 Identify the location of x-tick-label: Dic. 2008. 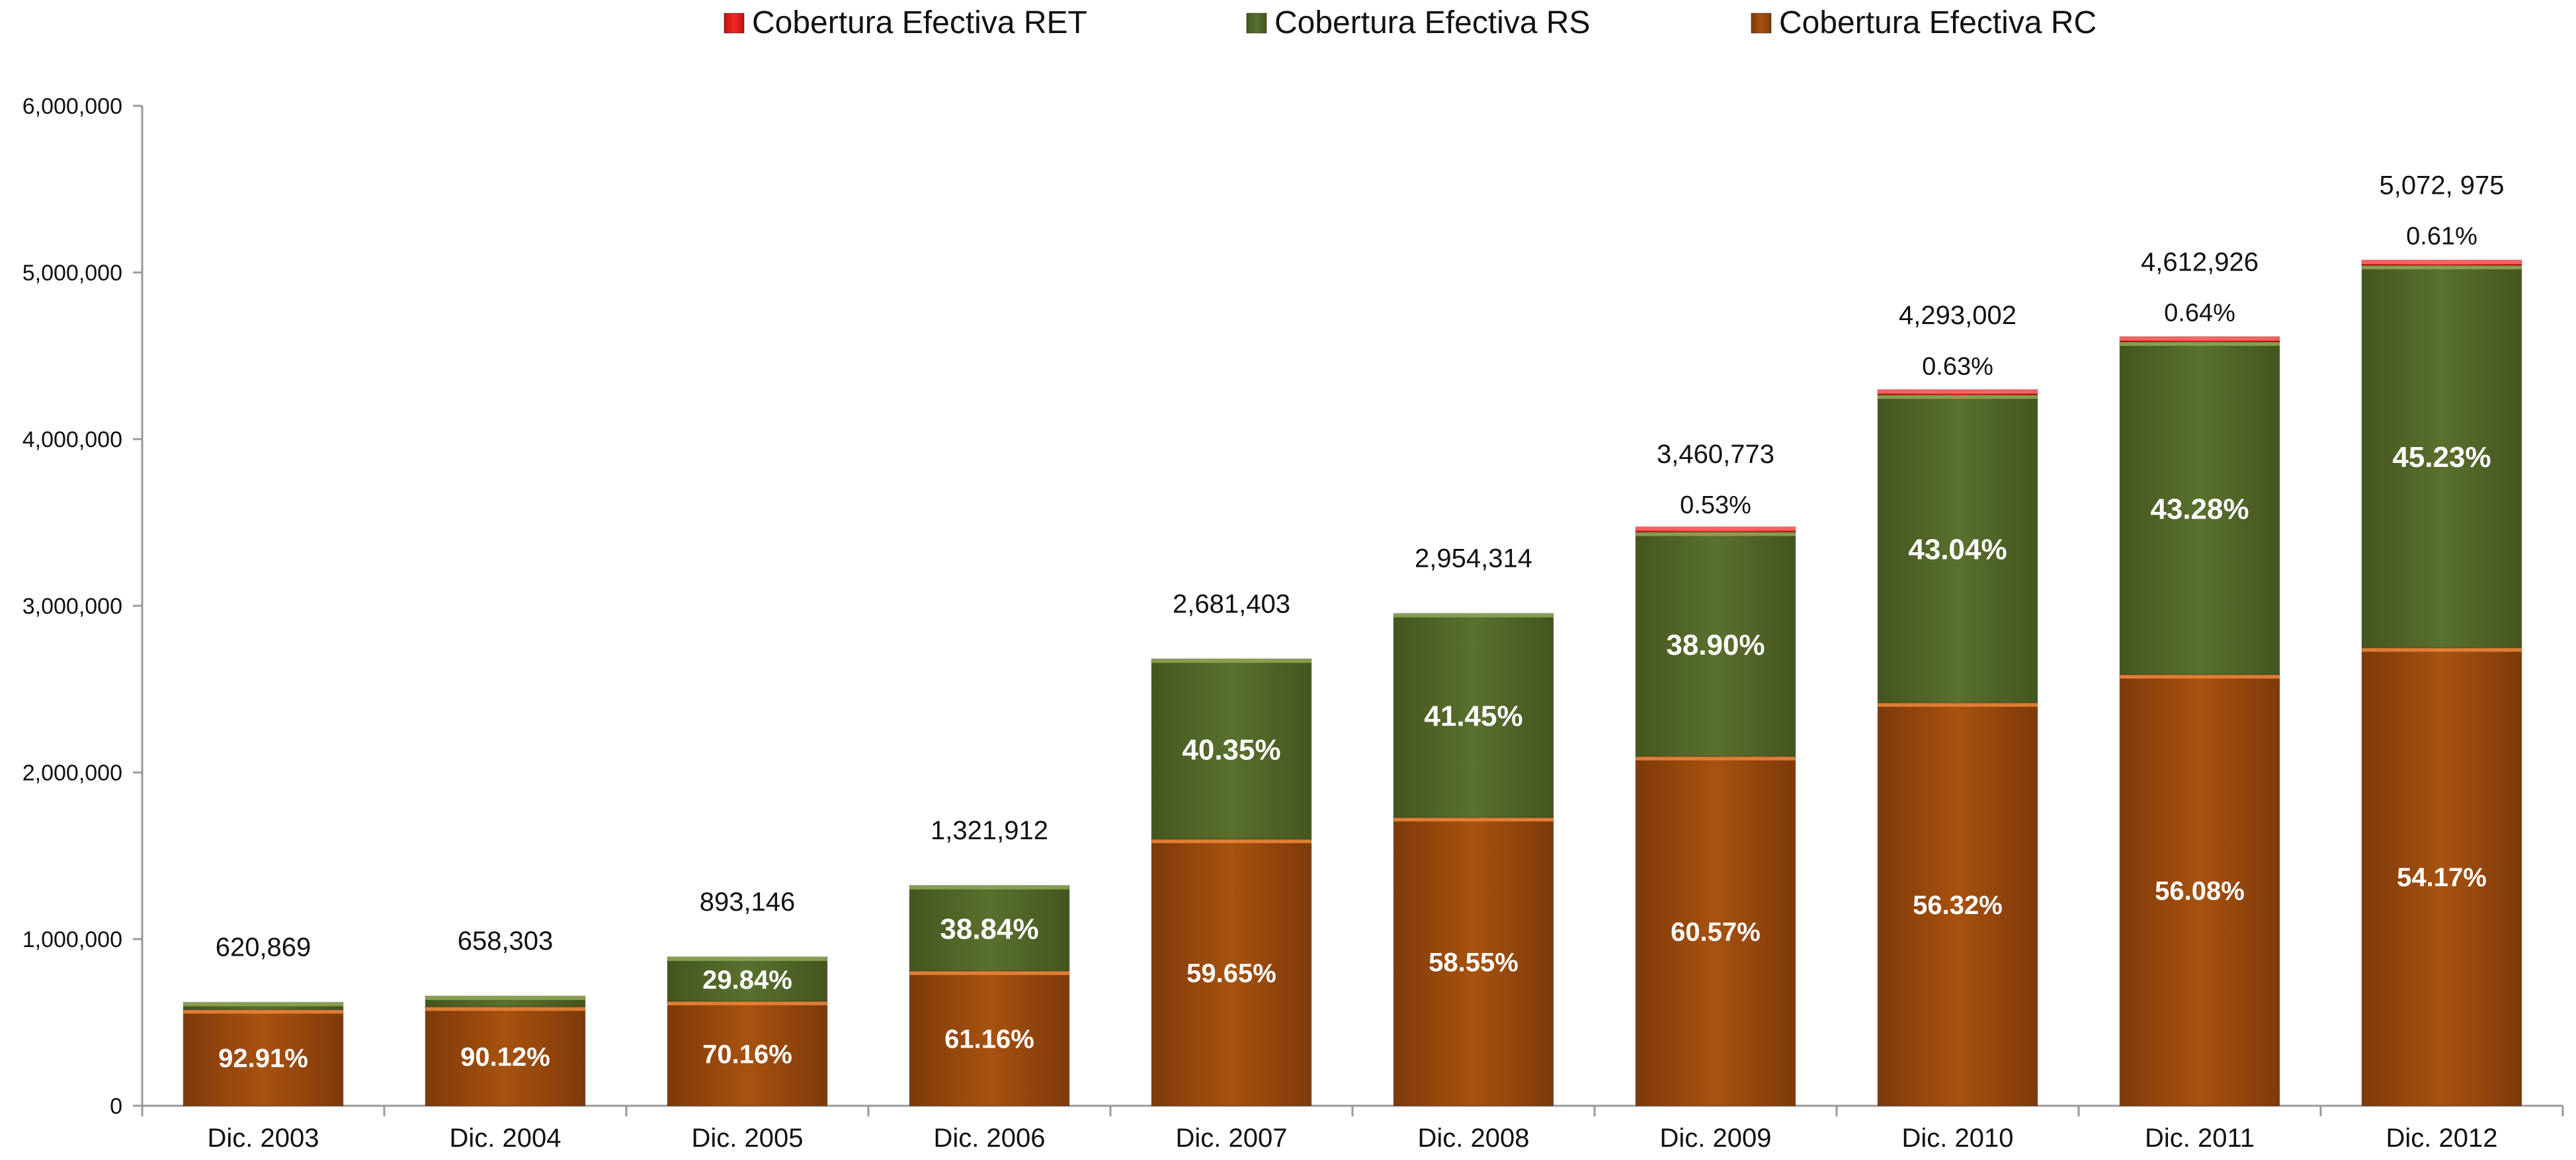
(1474, 1138).